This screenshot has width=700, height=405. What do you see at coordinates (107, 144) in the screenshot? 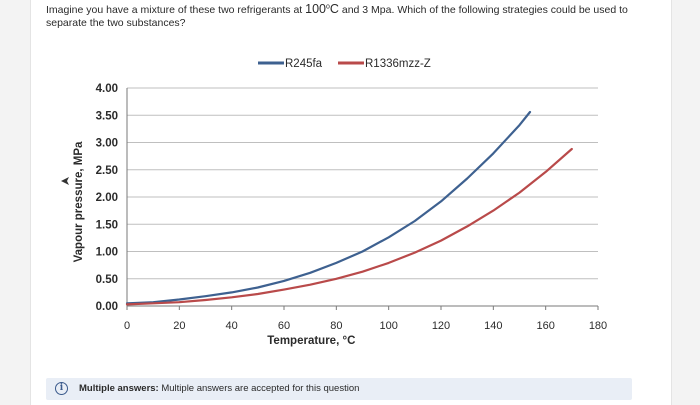
I see `y-tick-label: 3.00` at bounding box center [107, 144].